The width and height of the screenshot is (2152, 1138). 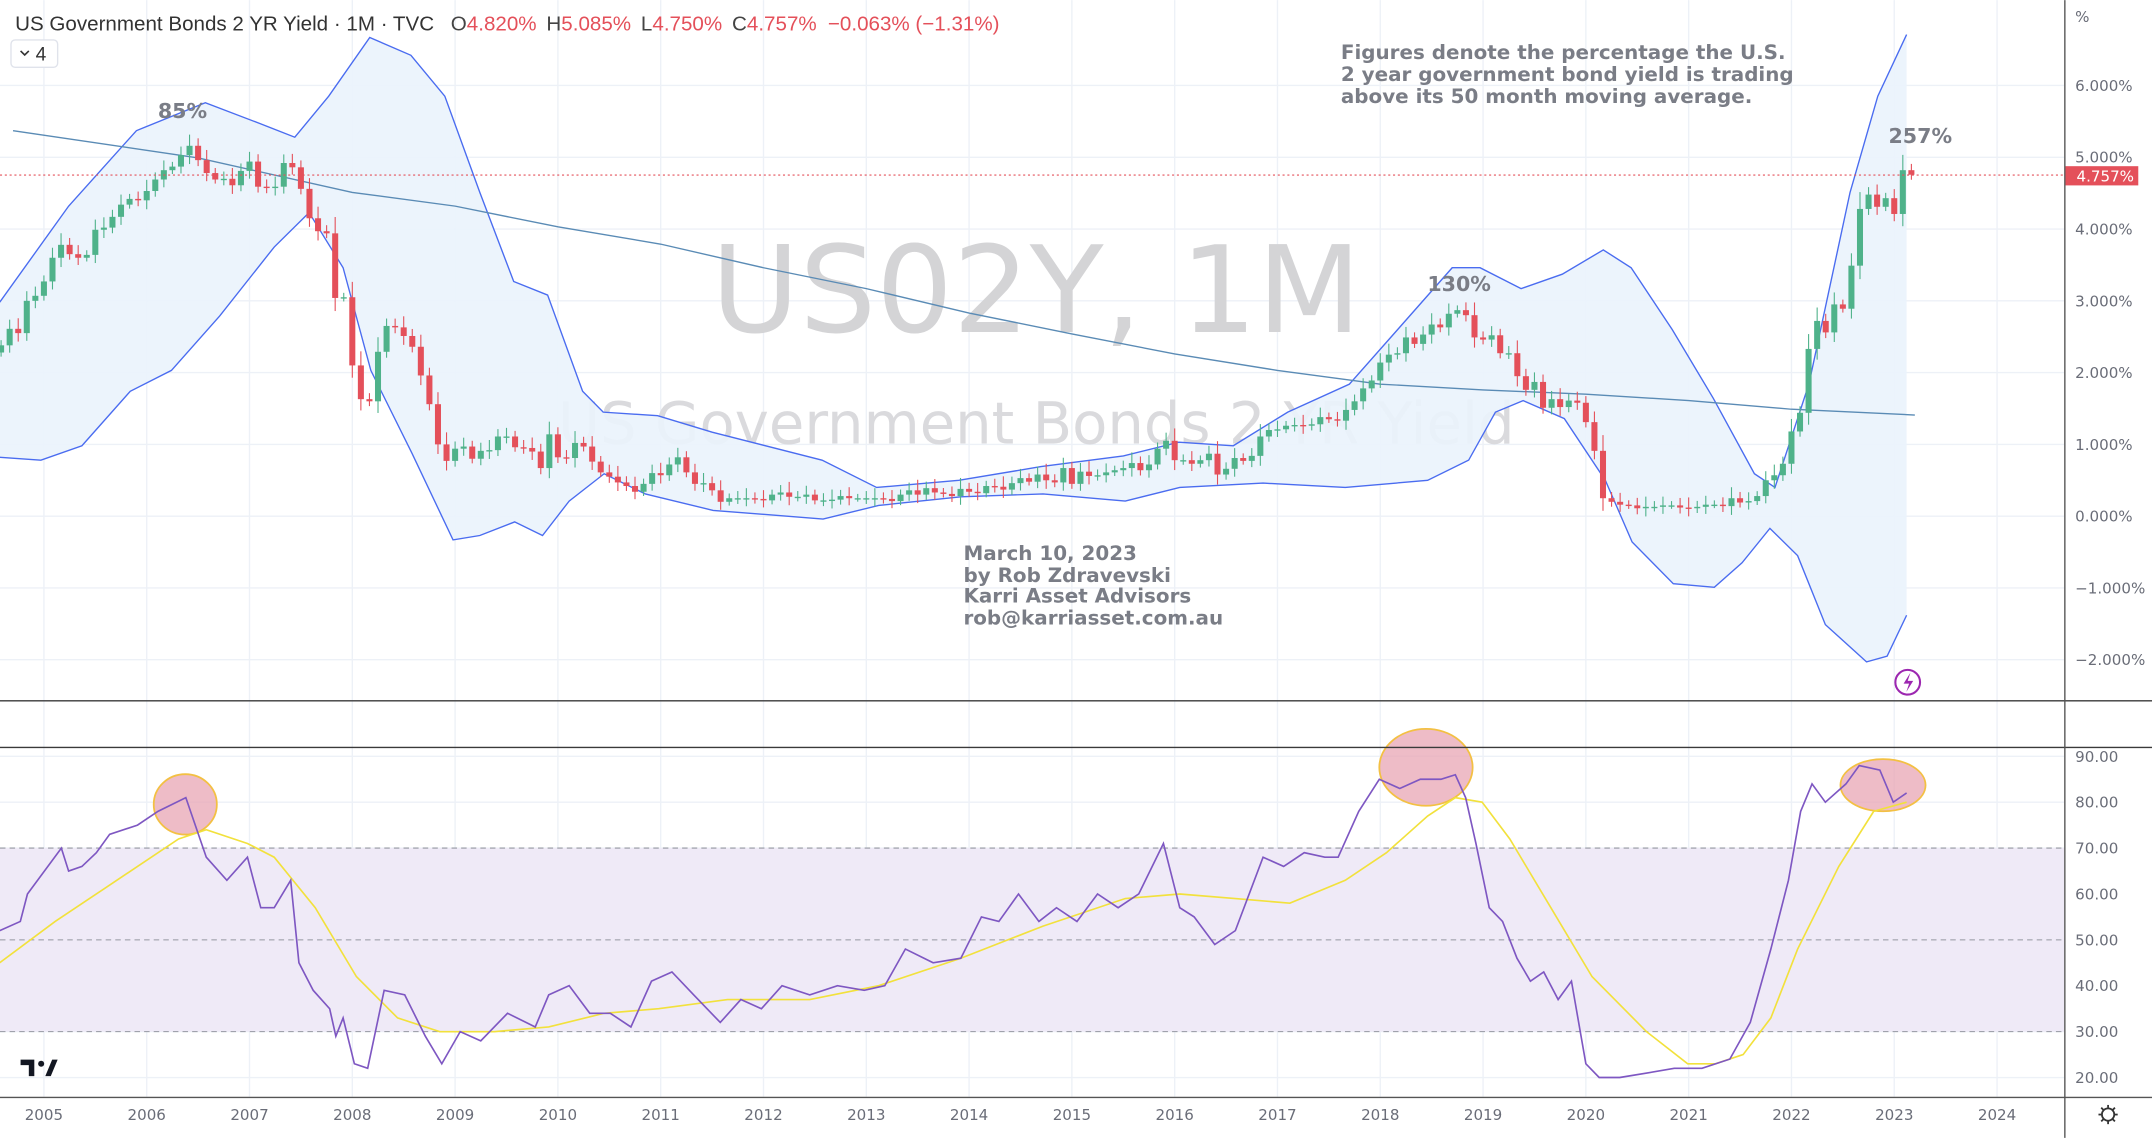 What do you see at coordinates (455, 1115) in the screenshot?
I see `x-tick-label: 2009` at bounding box center [455, 1115].